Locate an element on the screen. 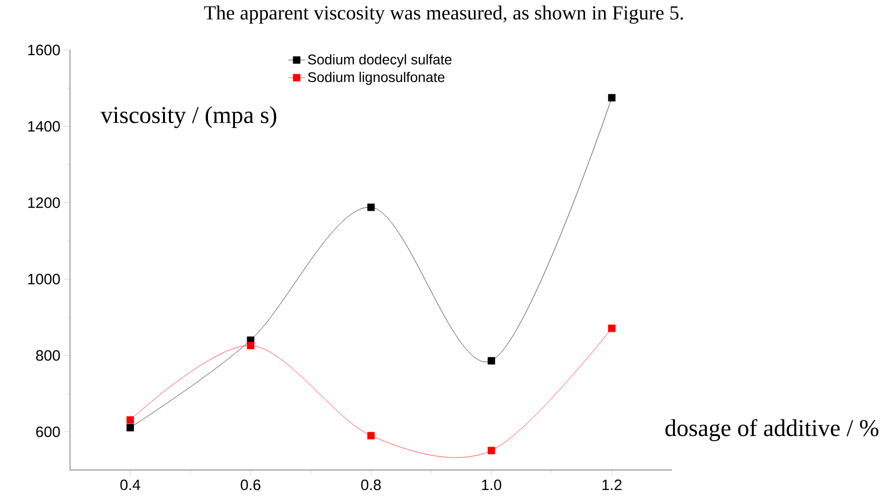  y-tick-label: 1600 is located at coordinates (44, 50).